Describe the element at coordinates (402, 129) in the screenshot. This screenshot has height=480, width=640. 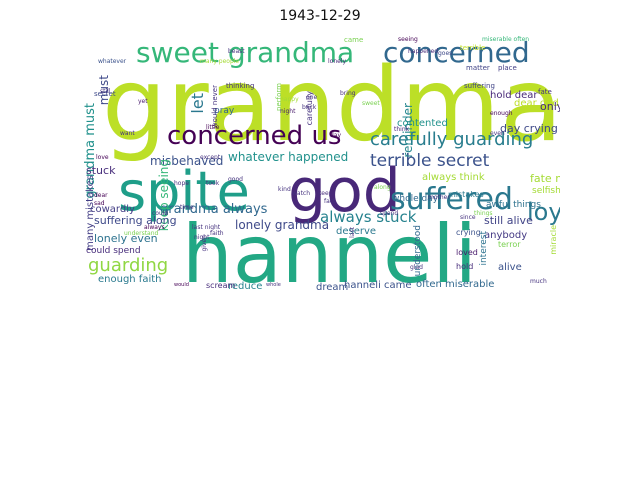
I see `cloud-word: think` at that location.